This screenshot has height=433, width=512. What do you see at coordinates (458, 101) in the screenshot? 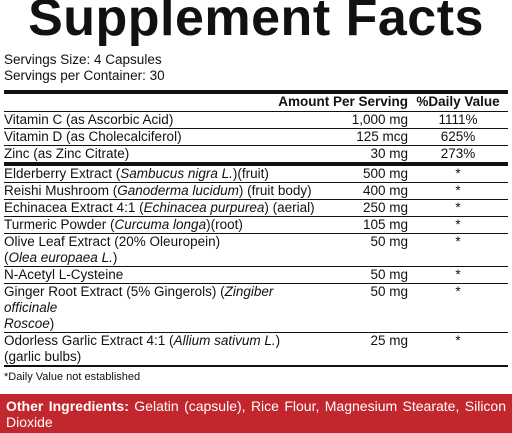
I see `header-daily-value: %Daily Value` at bounding box center [458, 101].